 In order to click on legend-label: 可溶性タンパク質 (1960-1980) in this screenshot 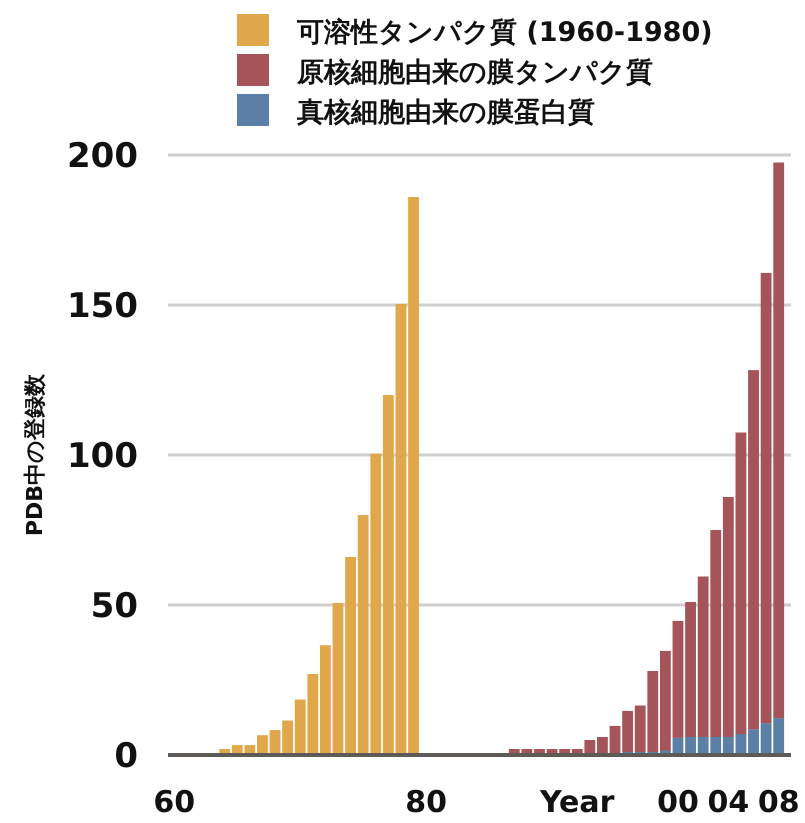, I will do `click(504, 32)`.